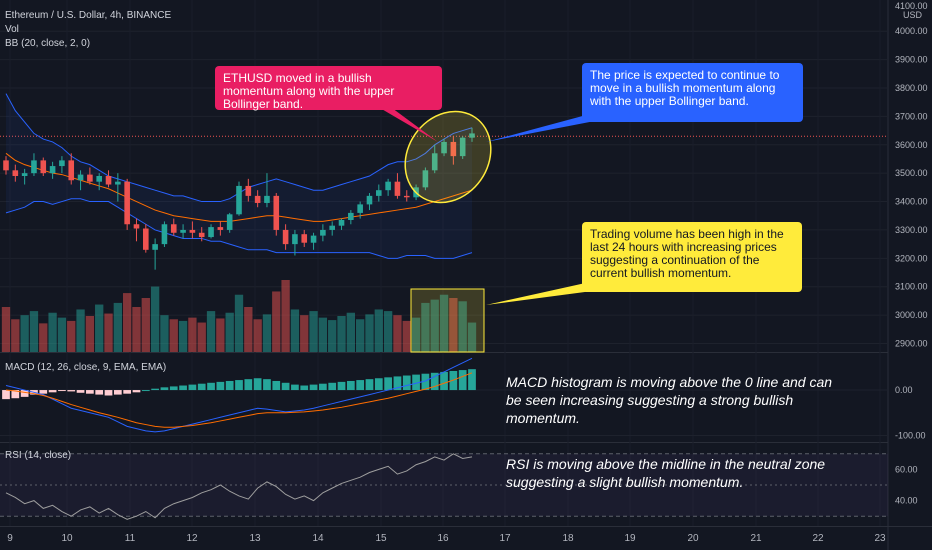 The height and width of the screenshot is (550, 932). Describe the element at coordinates (911, 6) in the screenshot. I see `price-axis-top-value: 4100.00` at that location.